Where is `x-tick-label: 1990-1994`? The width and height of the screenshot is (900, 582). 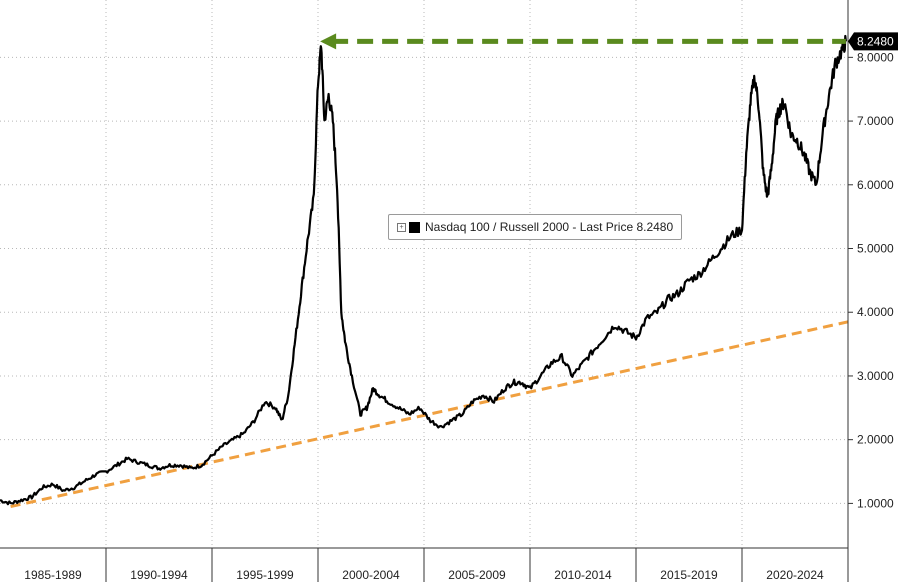 x-tick-label: 1990-1994 is located at coordinates (159, 575).